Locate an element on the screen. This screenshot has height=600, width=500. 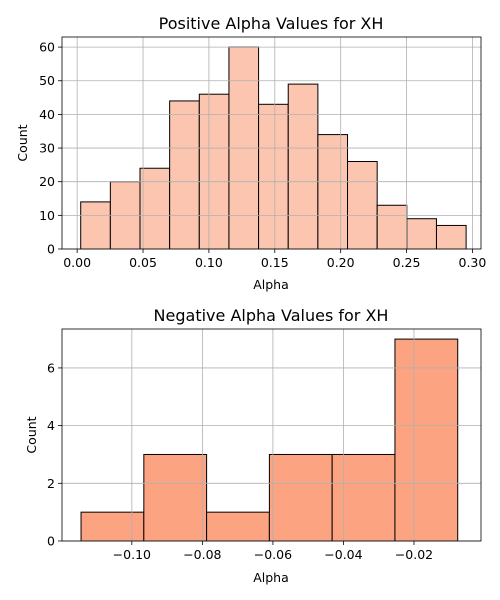
y-axis-ticks: 0 2 4 6 is located at coordinates (54, 454).